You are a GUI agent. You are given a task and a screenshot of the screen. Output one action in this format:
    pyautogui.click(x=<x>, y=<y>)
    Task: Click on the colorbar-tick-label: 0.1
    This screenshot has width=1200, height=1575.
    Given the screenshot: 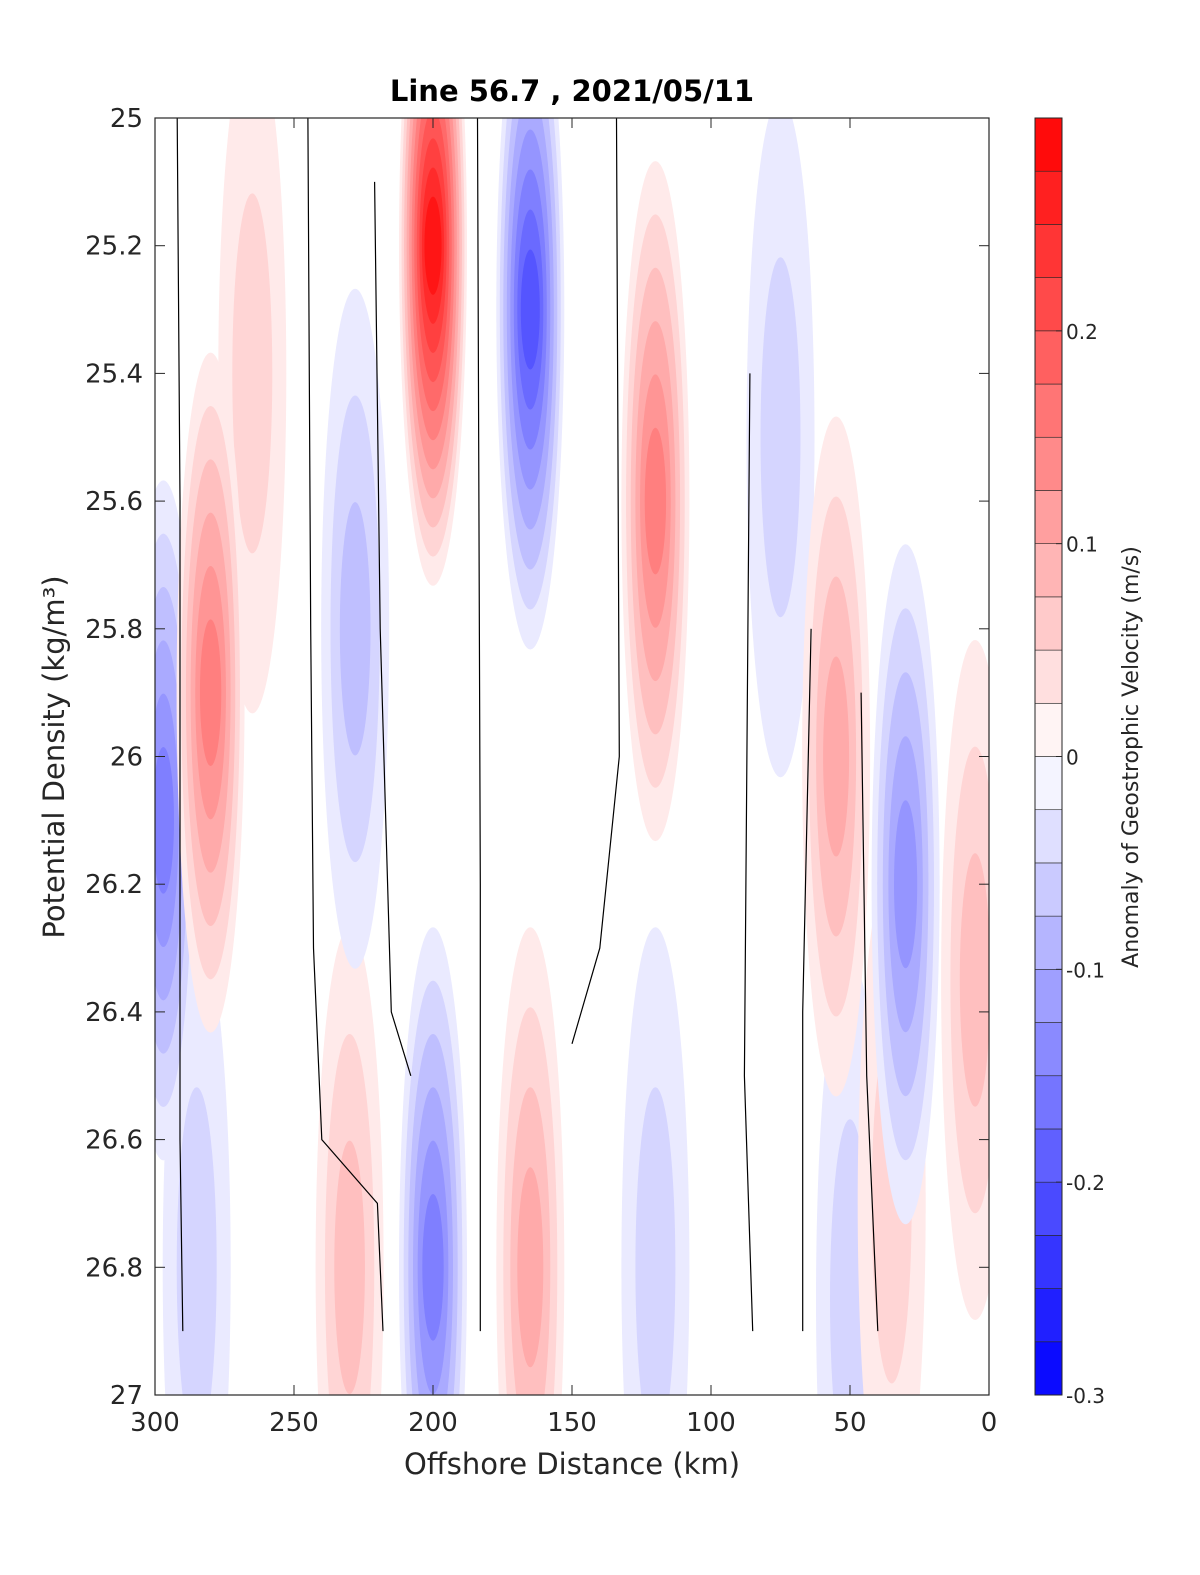 What is the action you would take?
    pyautogui.click(x=1082, y=545)
    